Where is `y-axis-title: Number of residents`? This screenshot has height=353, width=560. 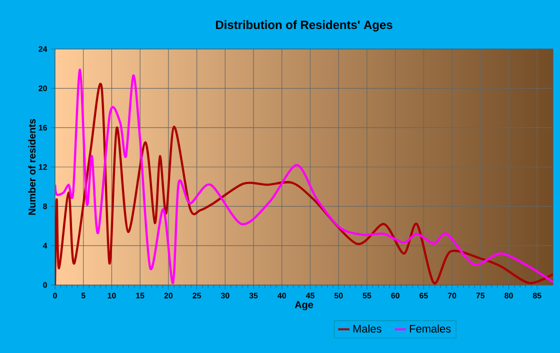 y-axis-title: Number of residents is located at coordinates (32, 166).